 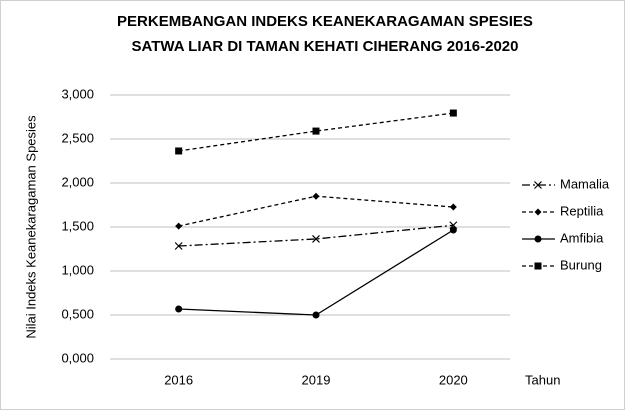 What do you see at coordinates (582, 210) in the screenshot?
I see `legend-label: Reptilia` at bounding box center [582, 210].